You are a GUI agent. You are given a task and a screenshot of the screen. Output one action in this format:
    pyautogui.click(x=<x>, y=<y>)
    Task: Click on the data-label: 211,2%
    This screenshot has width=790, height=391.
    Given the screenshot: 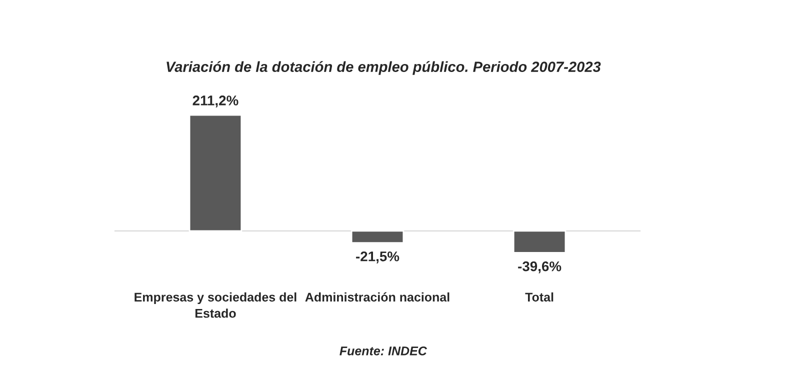 What is the action you would take?
    pyautogui.click(x=215, y=102)
    